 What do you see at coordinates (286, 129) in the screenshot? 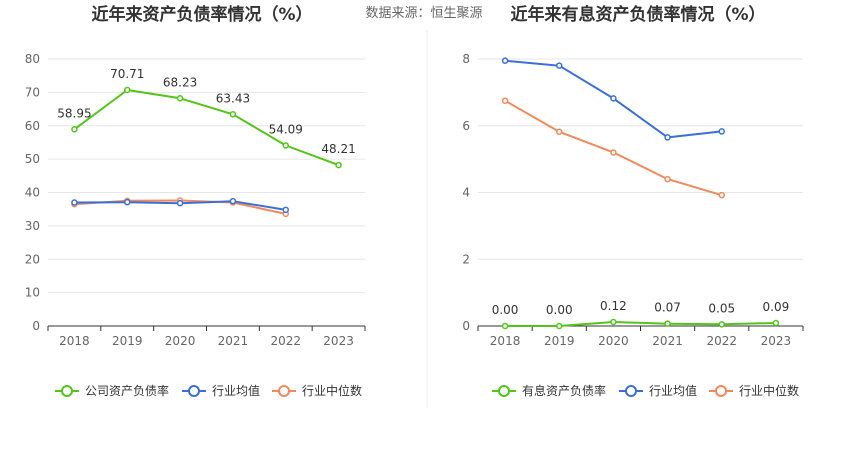
I see `data-label: 54.09` at bounding box center [286, 129].